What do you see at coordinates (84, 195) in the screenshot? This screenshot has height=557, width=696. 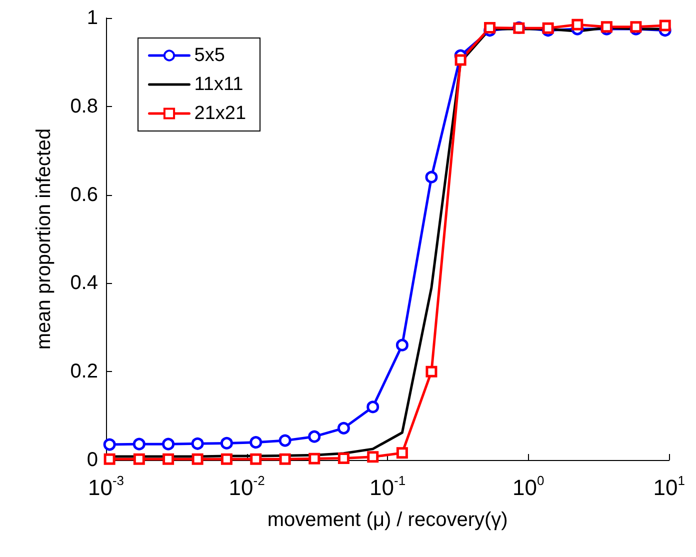 I see `y-tick-label: 0.6` at bounding box center [84, 195].